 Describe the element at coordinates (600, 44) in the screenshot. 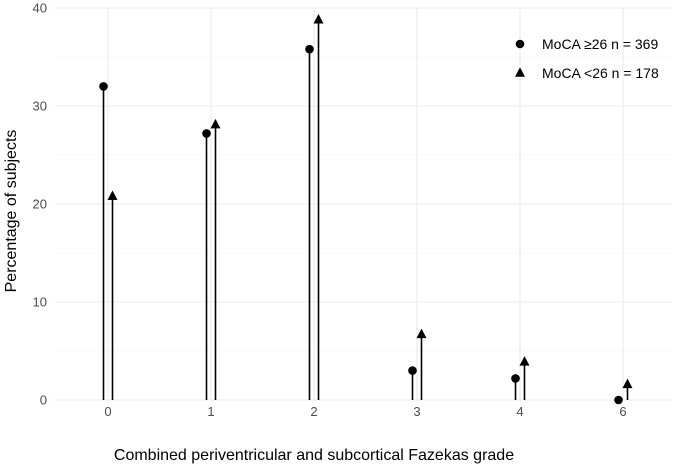

I see `legend-label: MoCA ≥26 n = 369` at that location.